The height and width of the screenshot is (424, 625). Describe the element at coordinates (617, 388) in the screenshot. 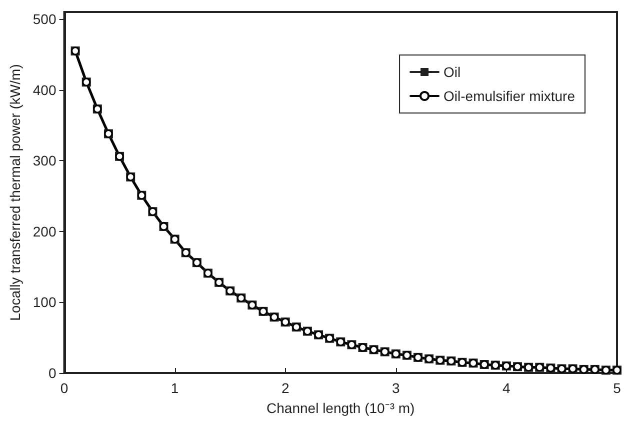

I see `x-tick-label: 5` at that location.